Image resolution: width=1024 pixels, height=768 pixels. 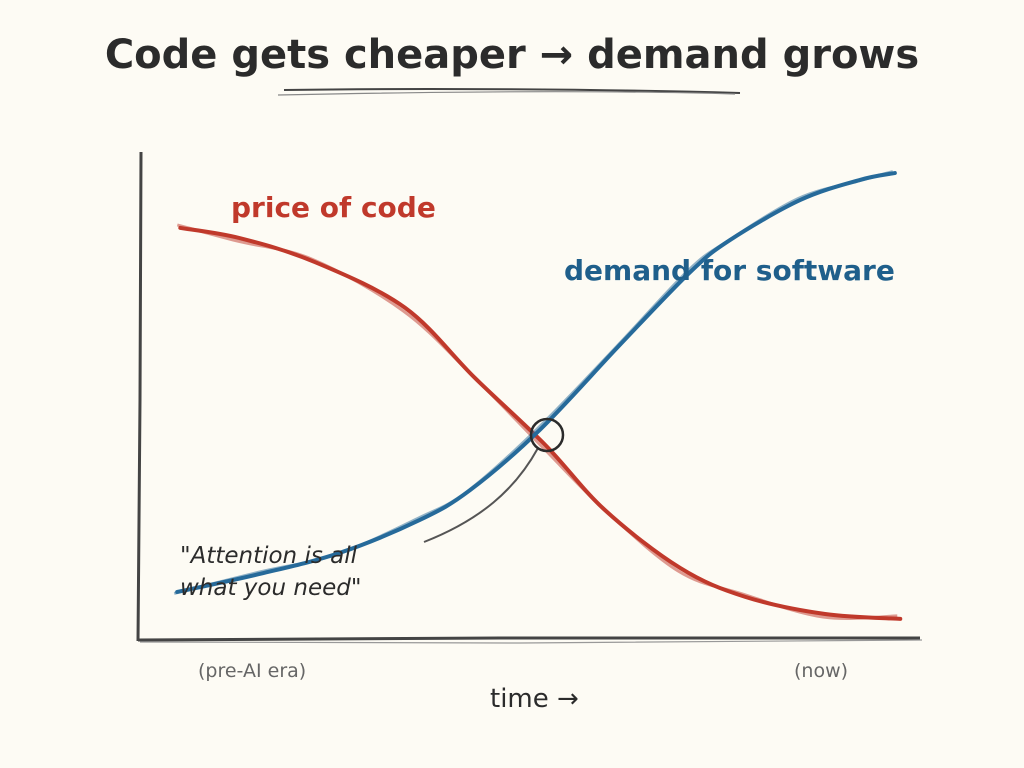 What do you see at coordinates (547, 435) in the screenshot?
I see `intersection-marker` at bounding box center [547, 435].